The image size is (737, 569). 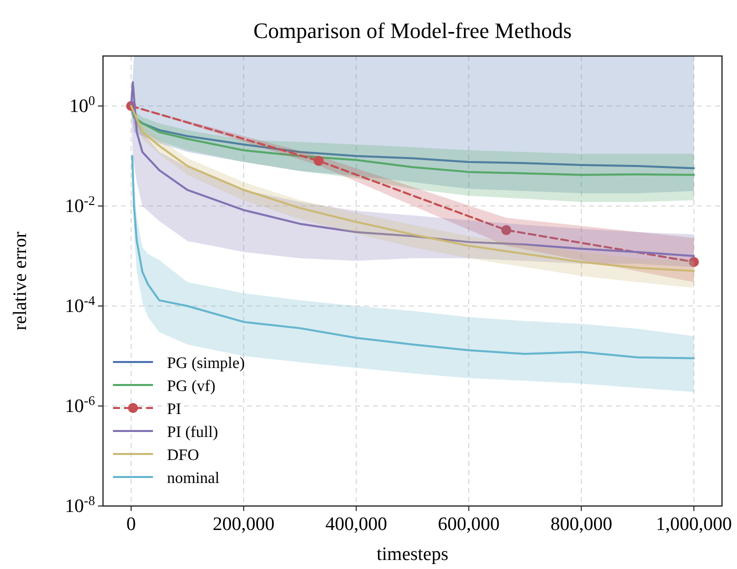 What do you see at coordinates (581, 524) in the screenshot?
I see `x-tick-label: 800,000` at bounding box center [581, 524].